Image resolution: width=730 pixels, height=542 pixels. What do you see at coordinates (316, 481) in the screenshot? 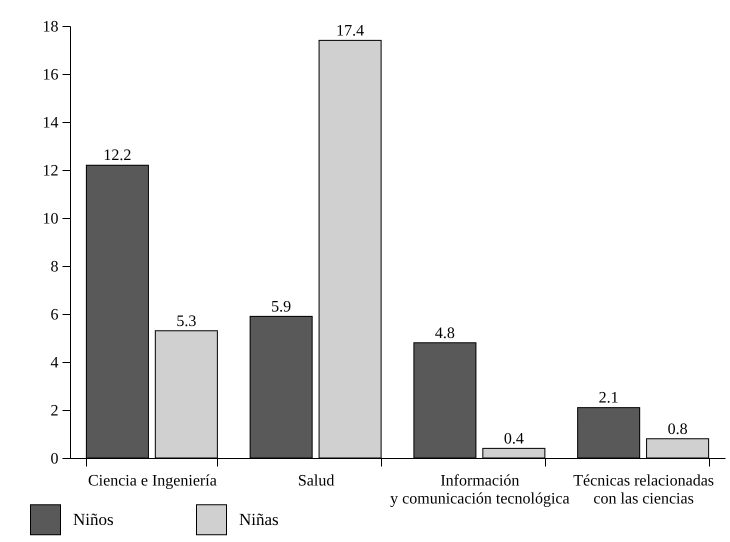
I see `x-tick-label: Salud` at bounding box center [316, 481].